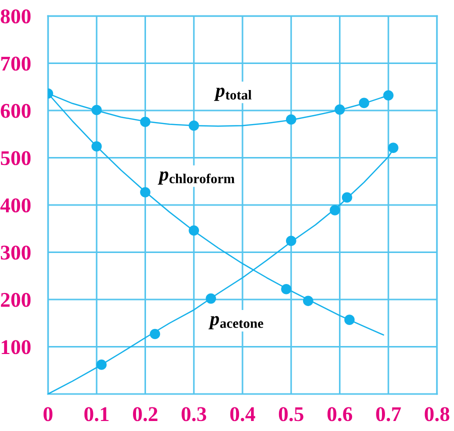 This screenshot has height=431, width=454. What do you see at coordinates (15, 205) in the screenshot?
I see `y-tick-label: 400` at bounding box center [15, 205].